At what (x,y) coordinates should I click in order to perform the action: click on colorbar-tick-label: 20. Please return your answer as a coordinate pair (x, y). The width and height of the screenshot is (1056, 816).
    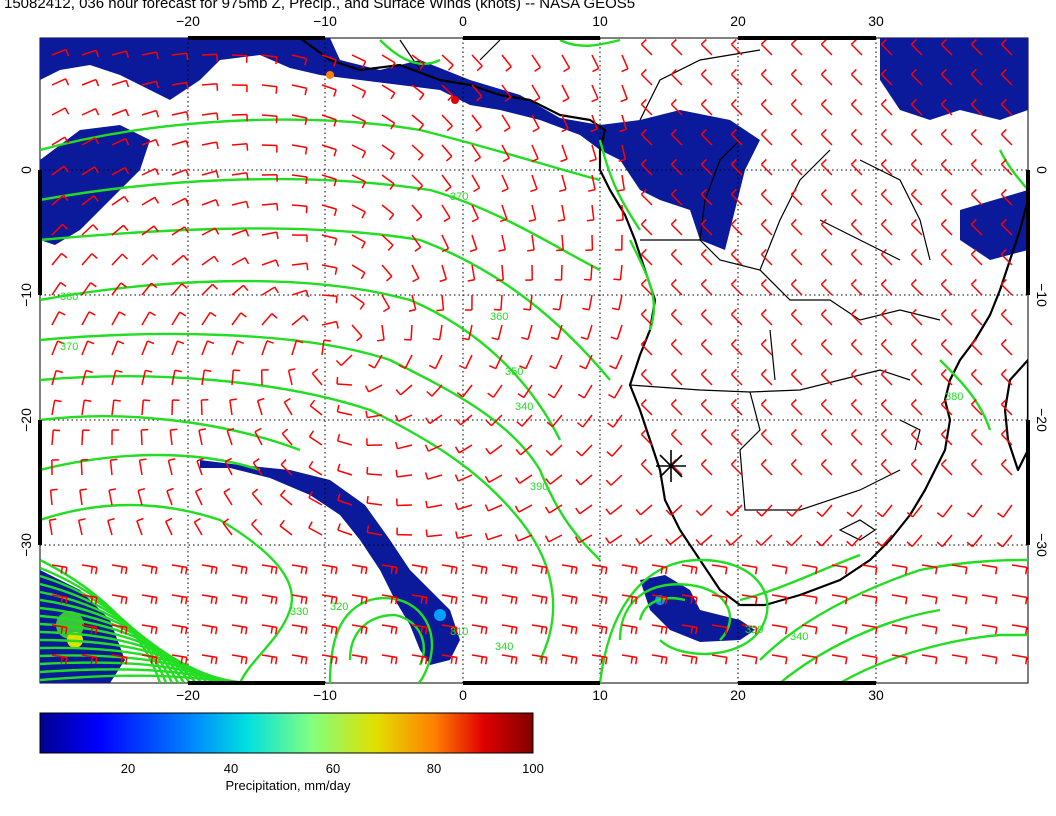
    Looking at the image, I should click on (128, 768).